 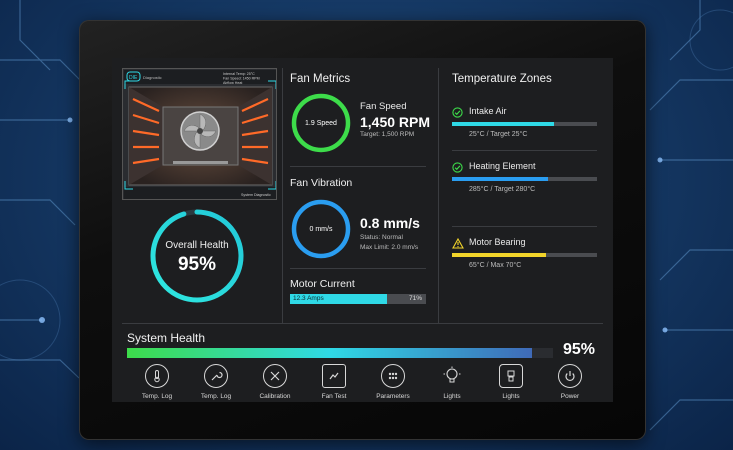 I want to click on nav-calibration: Calibration, so click(x=275, y=382).